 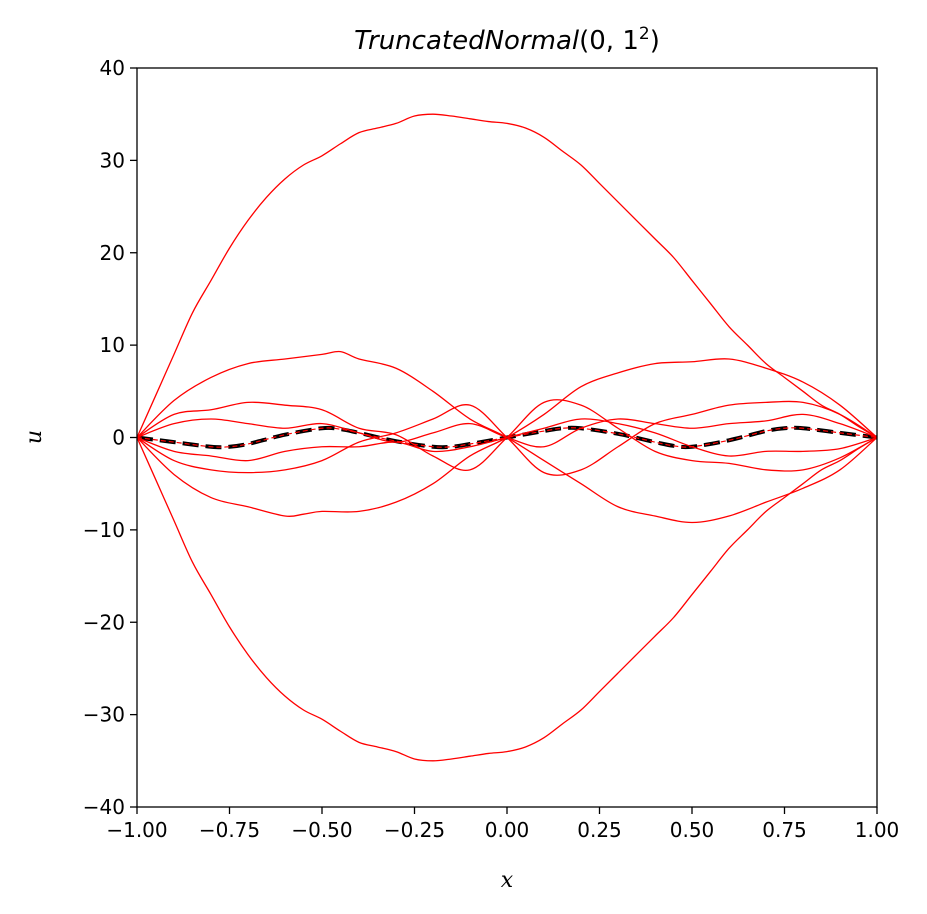 I want to click on y-tick-label: 10, so click(x=112, y=345).